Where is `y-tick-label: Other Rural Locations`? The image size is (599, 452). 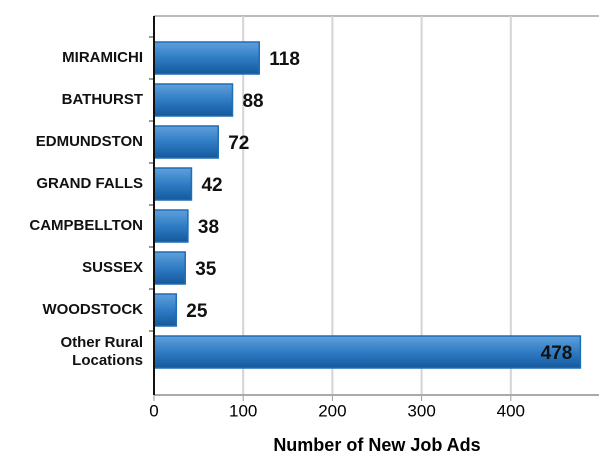
y-tick-label: Other Rural Locations is located at coordinates (101, 351).